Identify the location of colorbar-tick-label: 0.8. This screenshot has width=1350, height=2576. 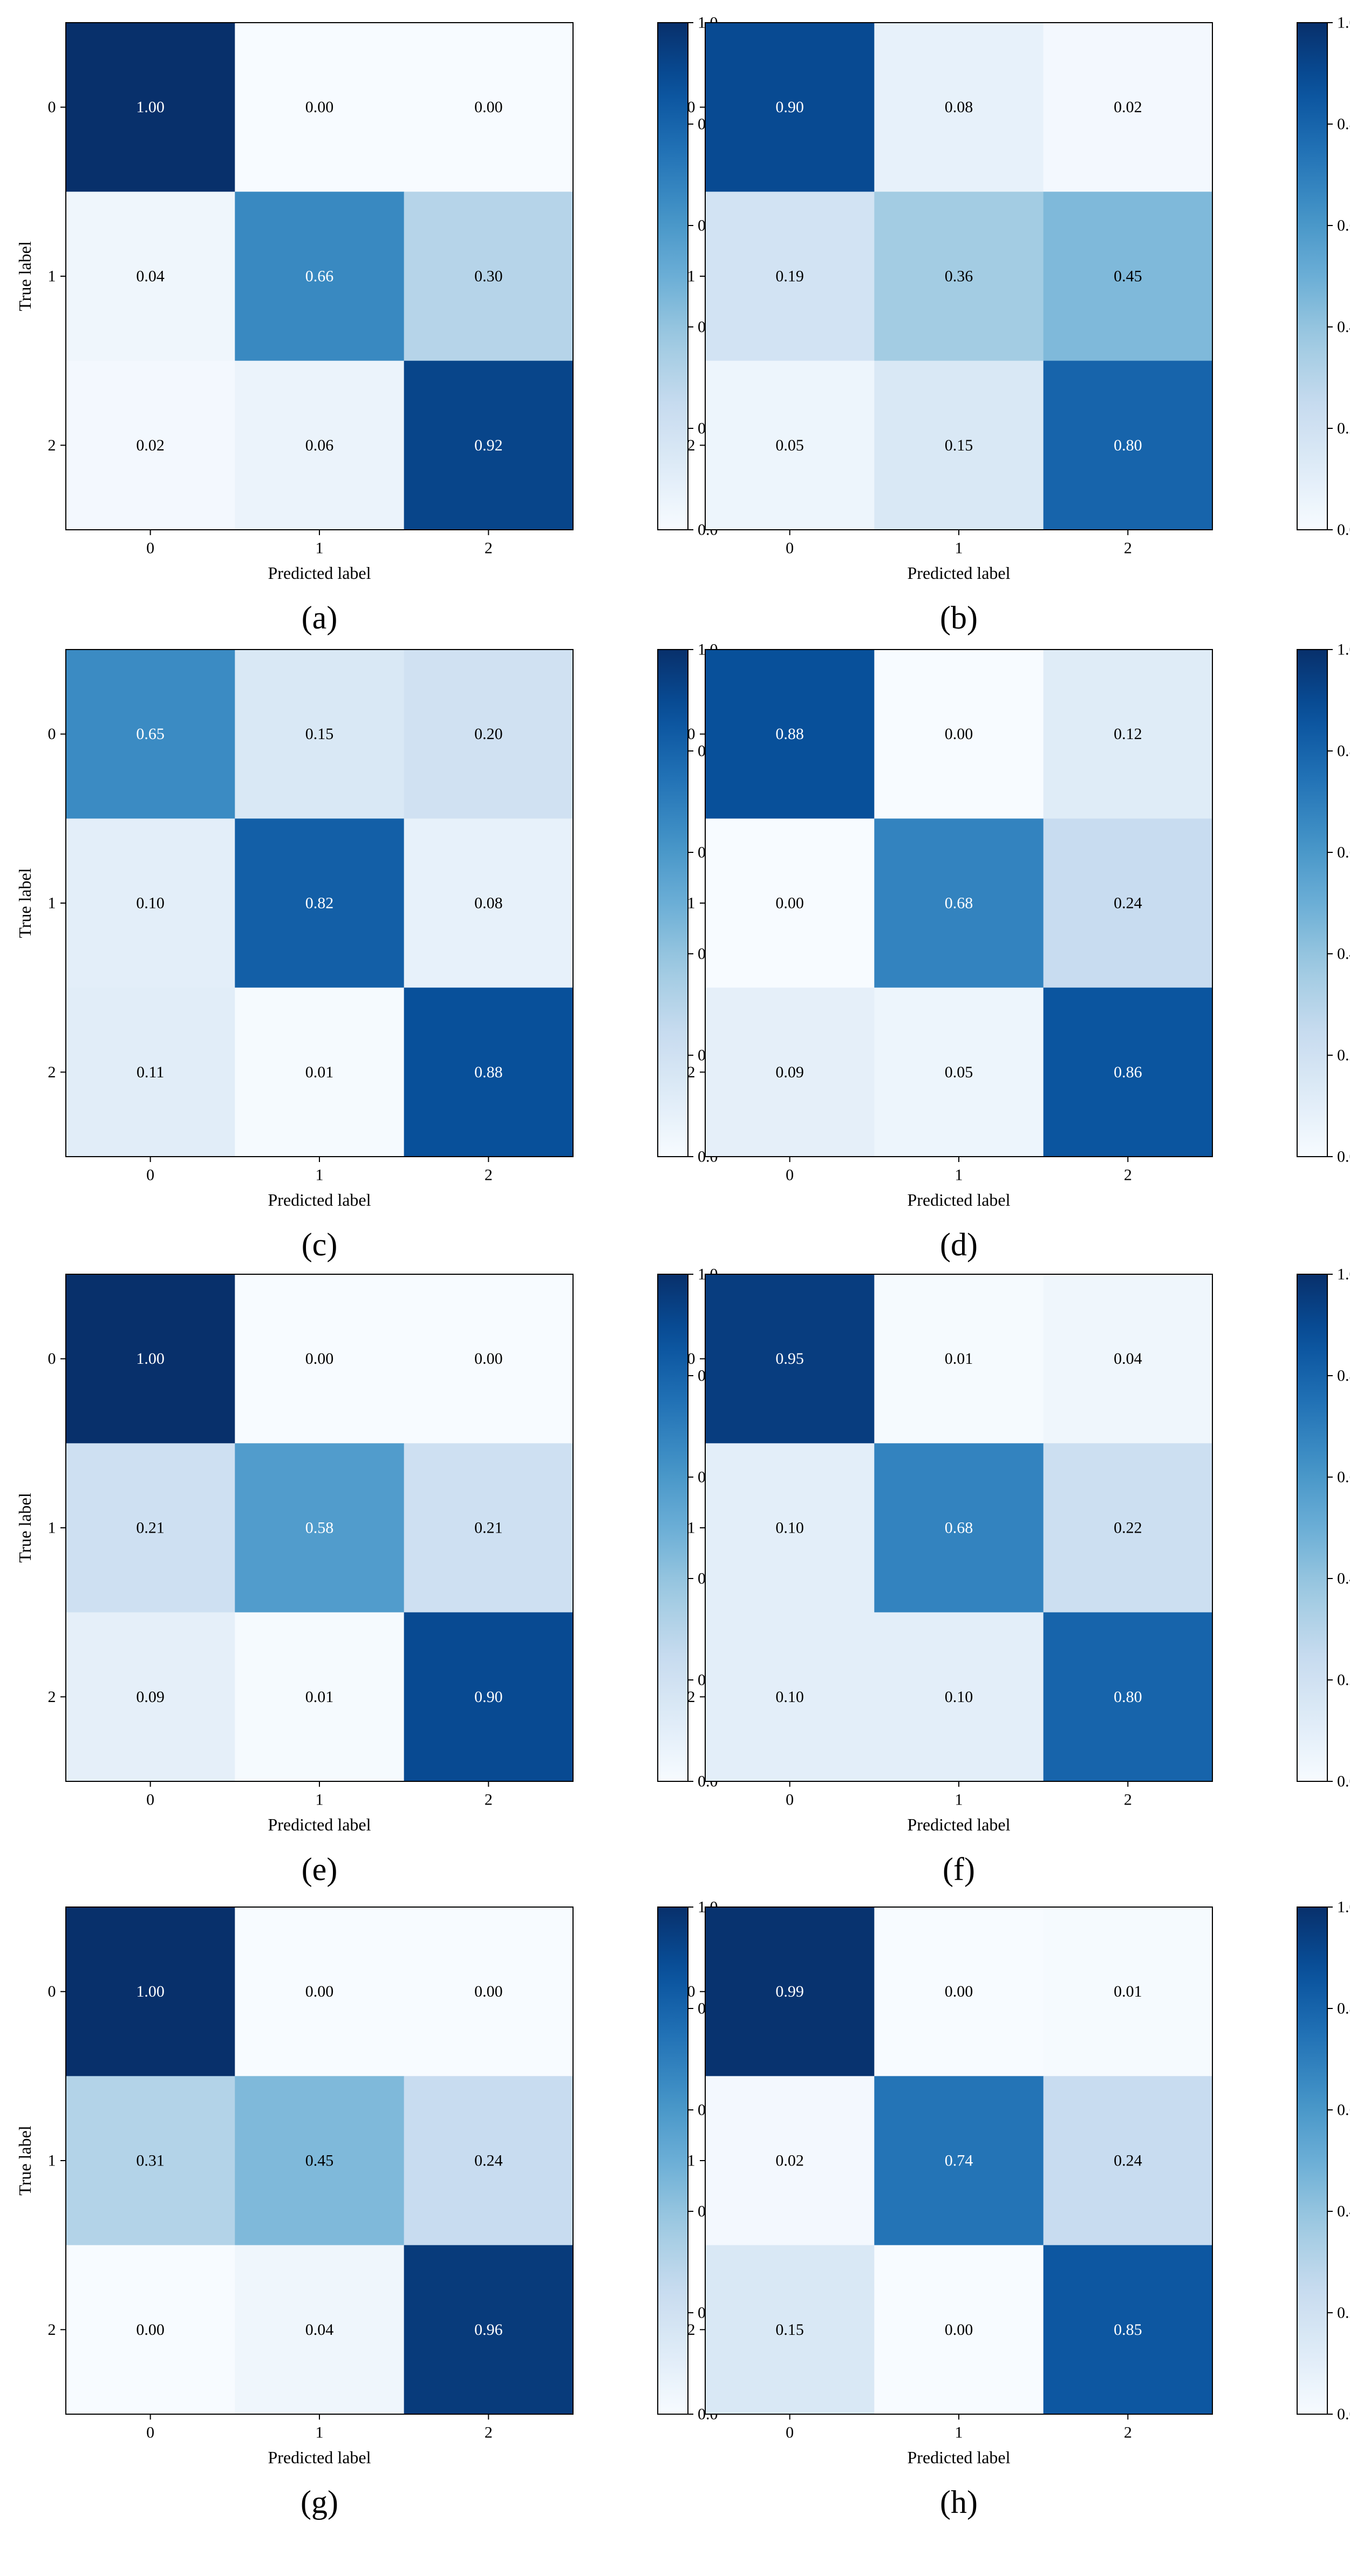
(1343, 751).